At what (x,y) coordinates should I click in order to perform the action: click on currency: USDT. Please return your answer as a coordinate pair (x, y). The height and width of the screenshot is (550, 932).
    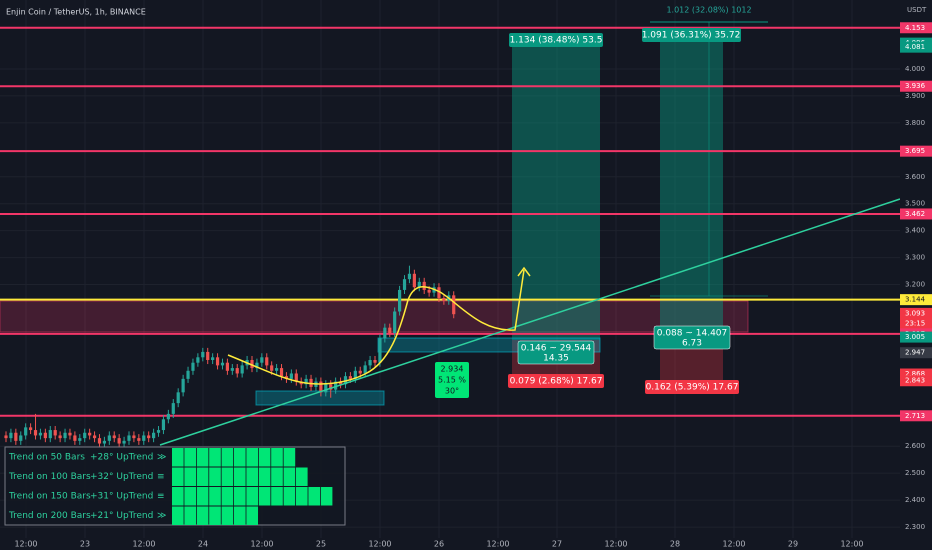
    Looking at the image, I should click on (917, 10).